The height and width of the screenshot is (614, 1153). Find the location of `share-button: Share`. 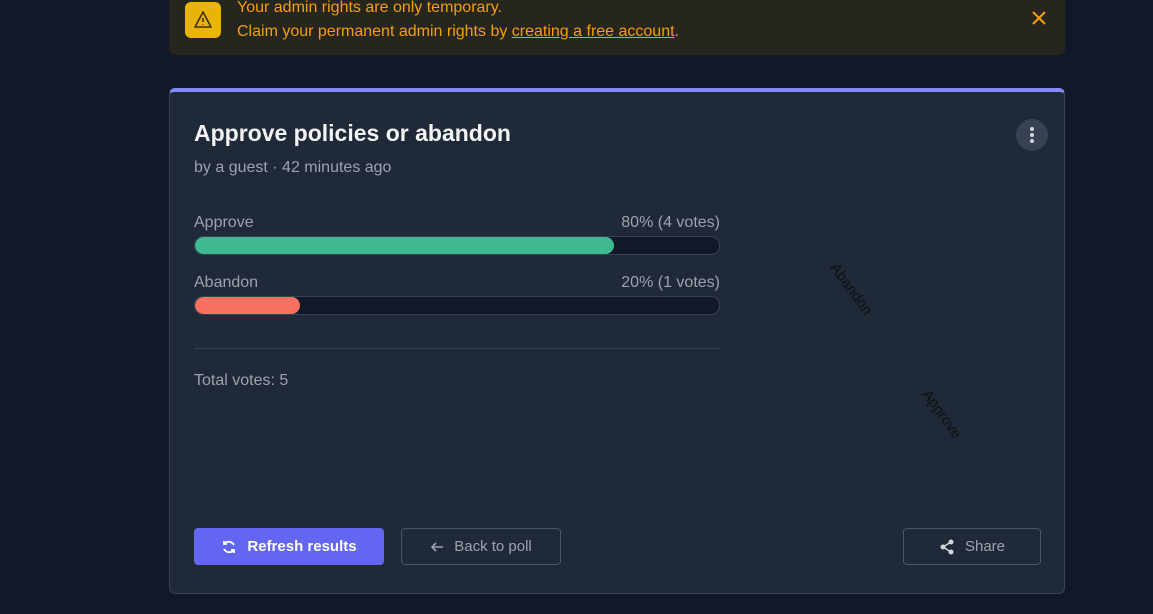

share-button: Share is located at coordinates (972, 546).